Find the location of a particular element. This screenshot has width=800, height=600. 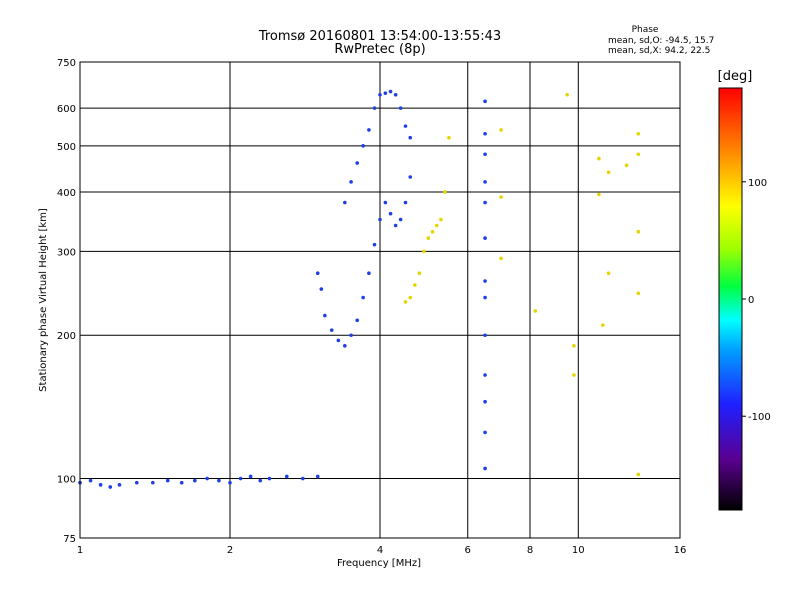

y-tick-label: 600 is located at coordinates (66, 109).